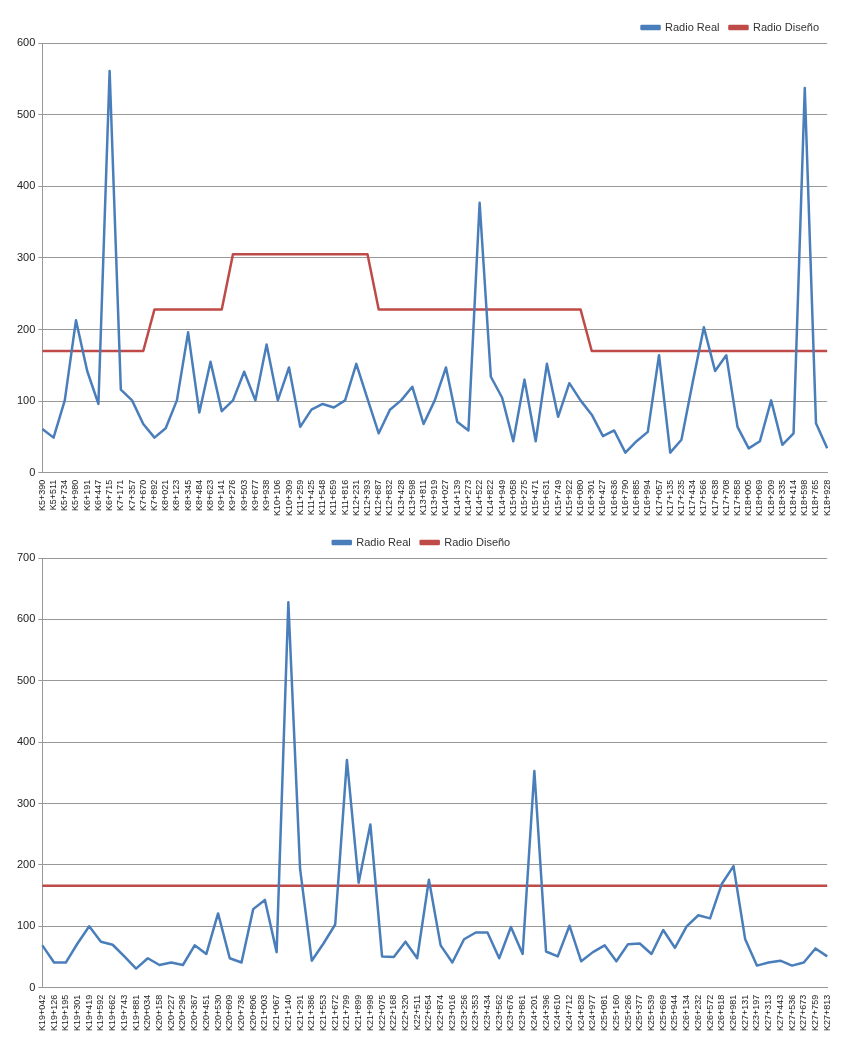  I want to click on y-tick-label: 500, so click(26, 113).